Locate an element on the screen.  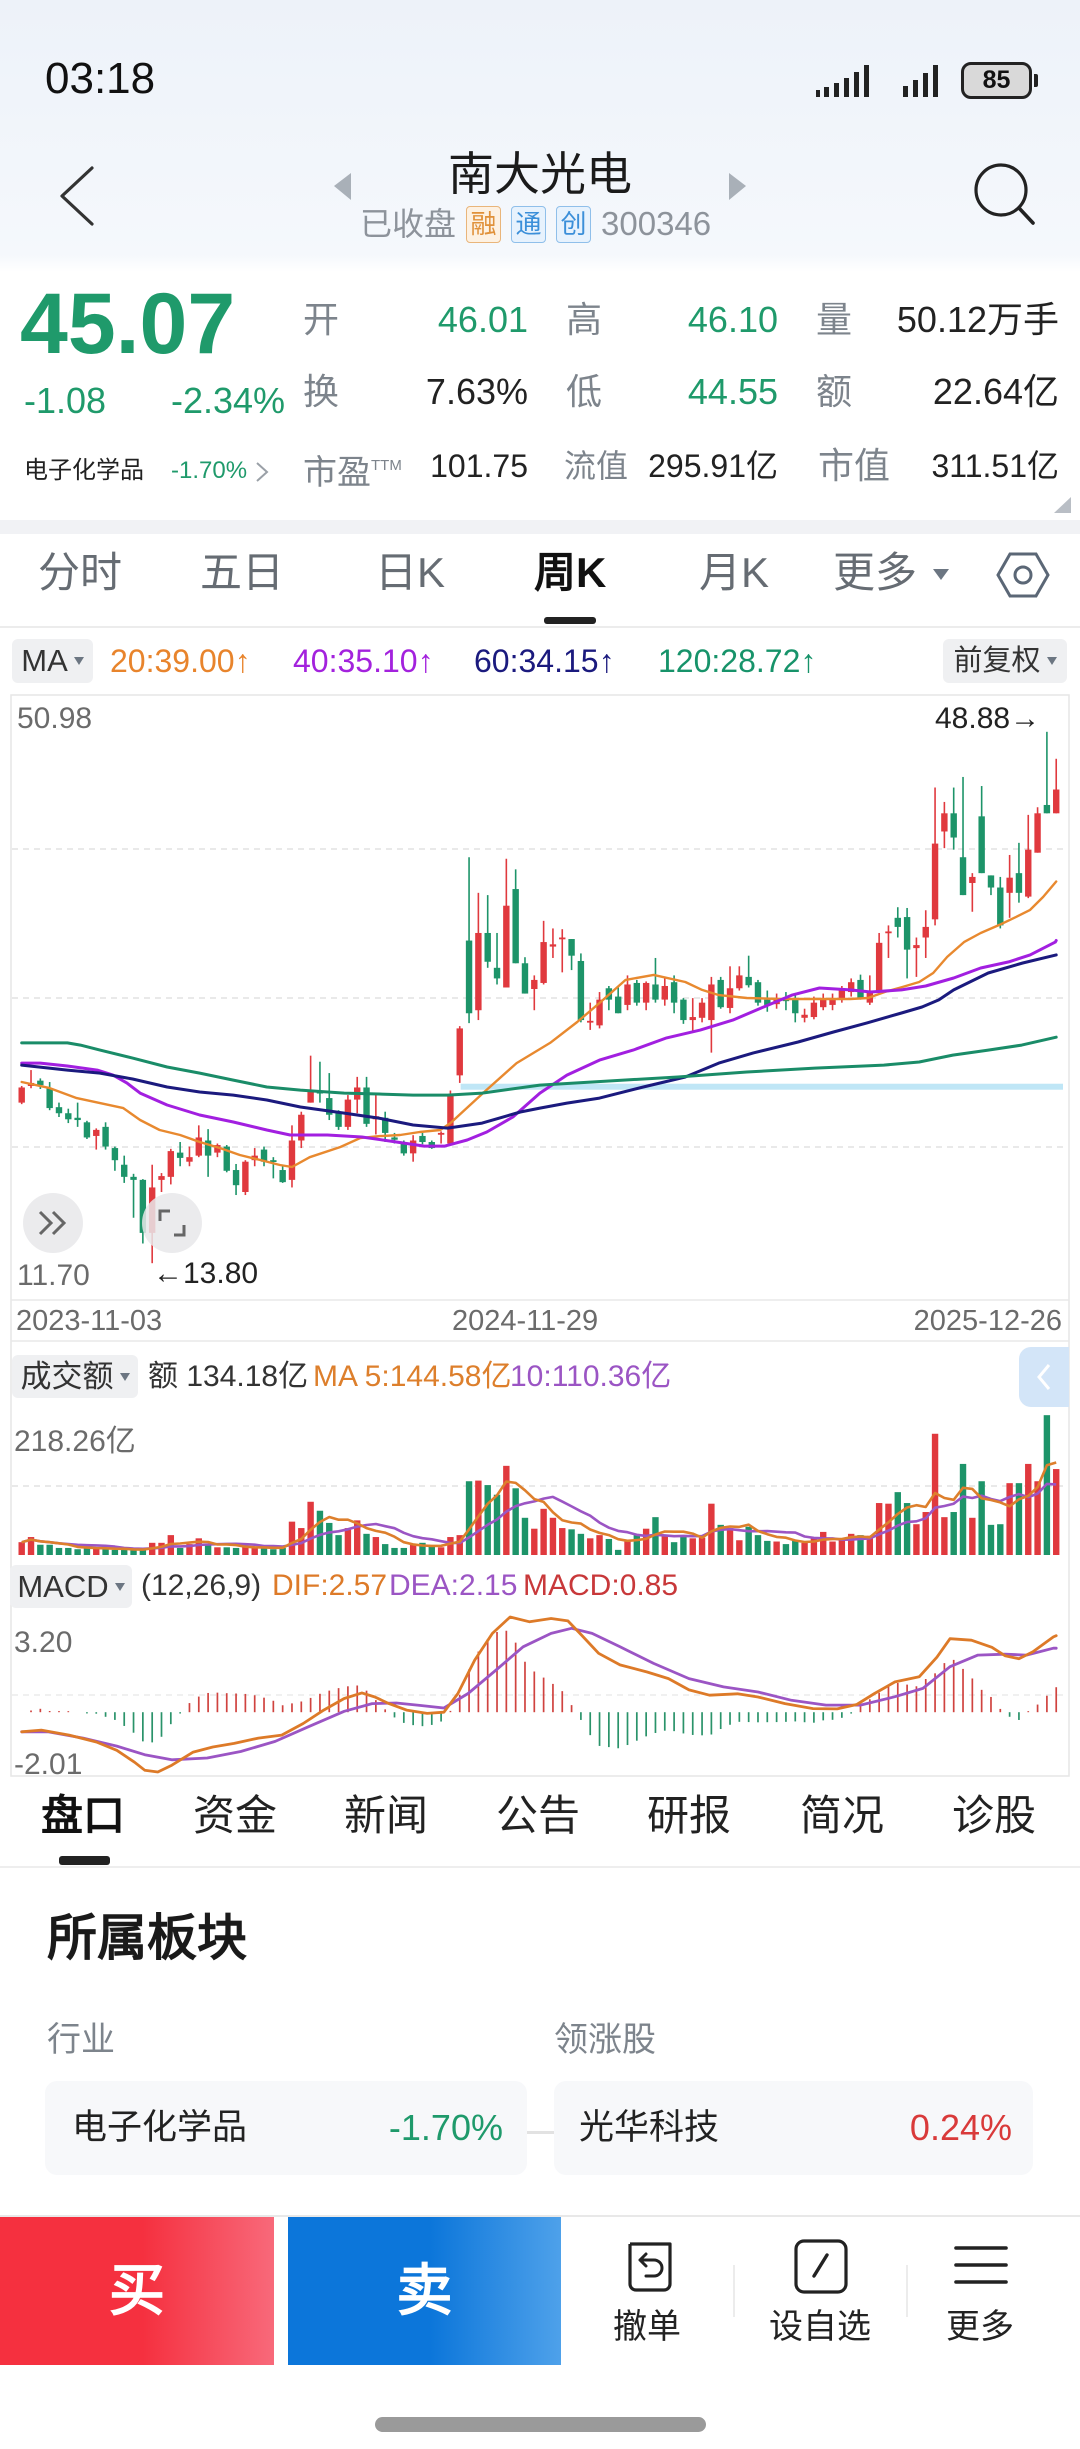
ma-selector-label: MA is located at coordinates (44, 660).